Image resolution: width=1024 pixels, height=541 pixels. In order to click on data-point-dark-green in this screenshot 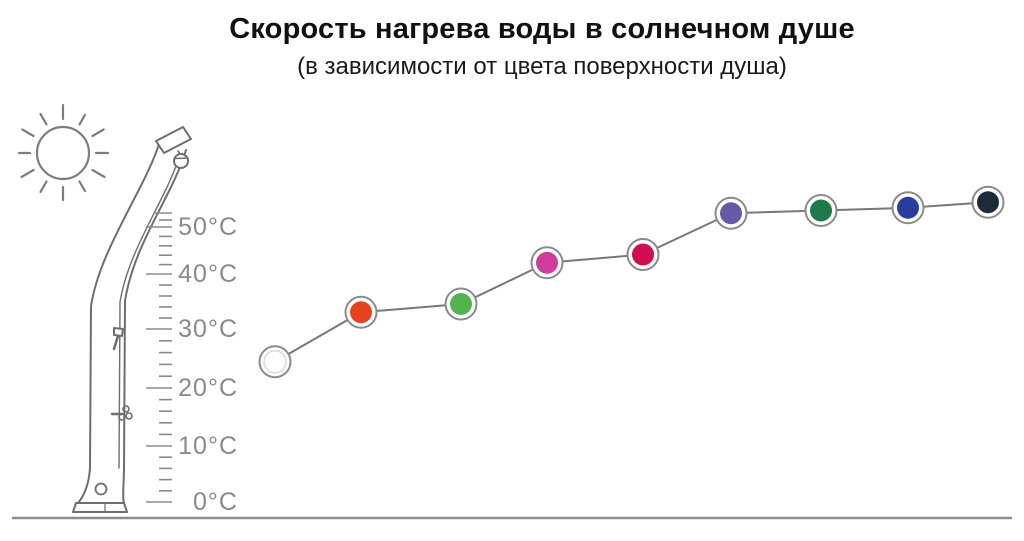, I will do `click(821, 210)`.